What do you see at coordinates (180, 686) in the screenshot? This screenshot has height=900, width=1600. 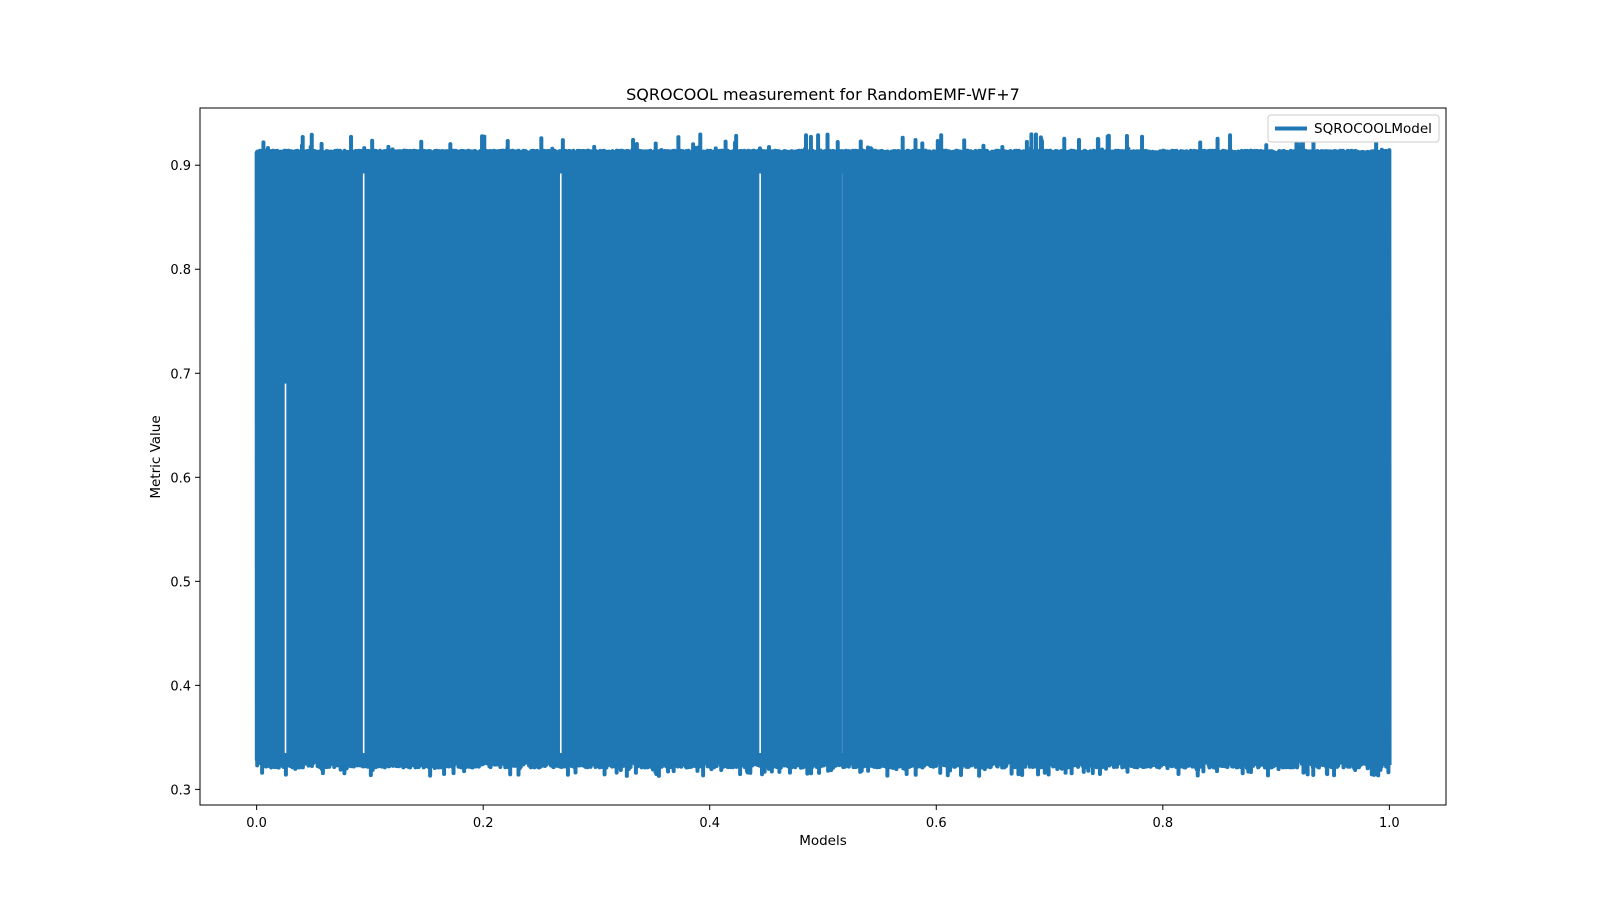 I see `y-tick-label: 0.4` at bounding box center [180, 686].